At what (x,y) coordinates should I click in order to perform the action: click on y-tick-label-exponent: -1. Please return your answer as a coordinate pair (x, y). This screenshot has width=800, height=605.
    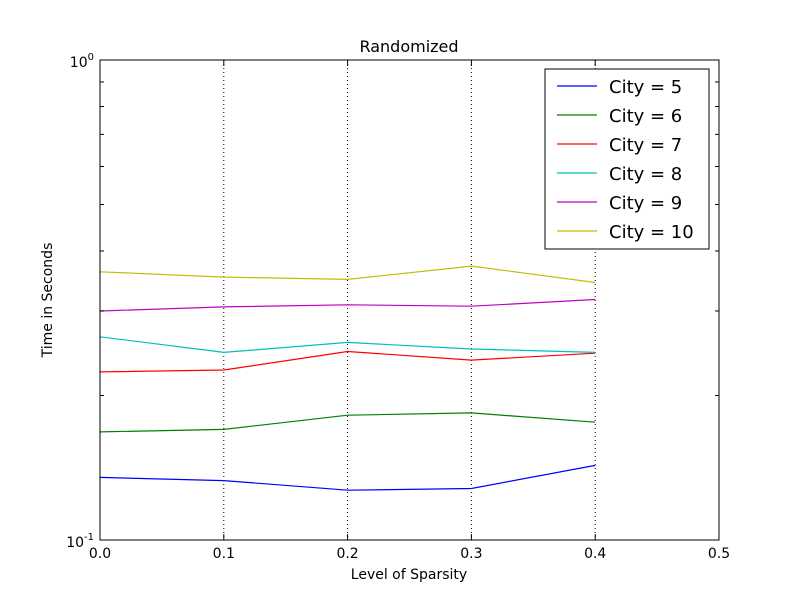
    Looking at the image, I should click on (89, 537).